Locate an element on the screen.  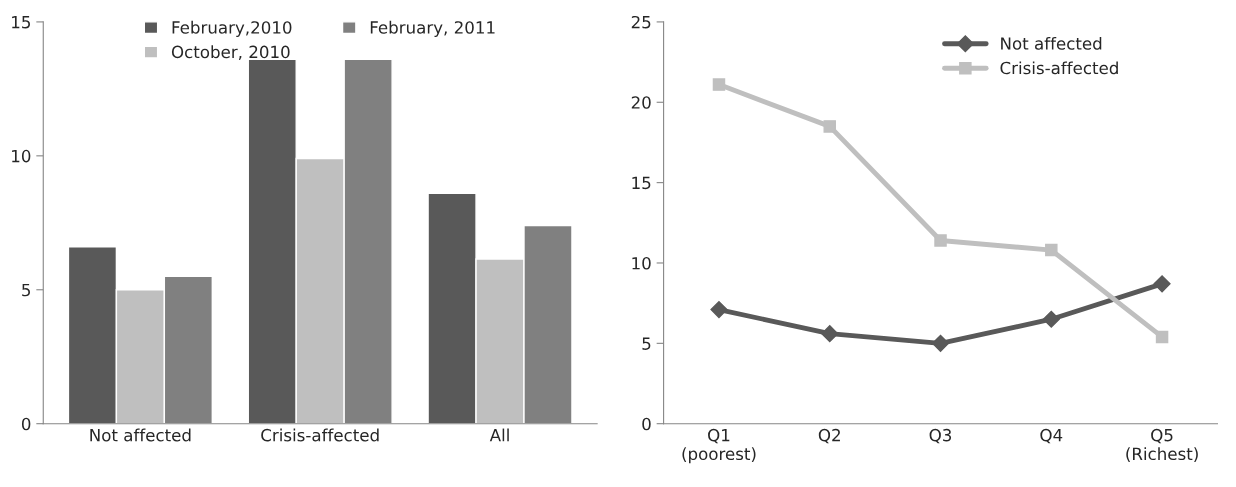
legend-label: Not affected is located at coordinates (1051, 43).